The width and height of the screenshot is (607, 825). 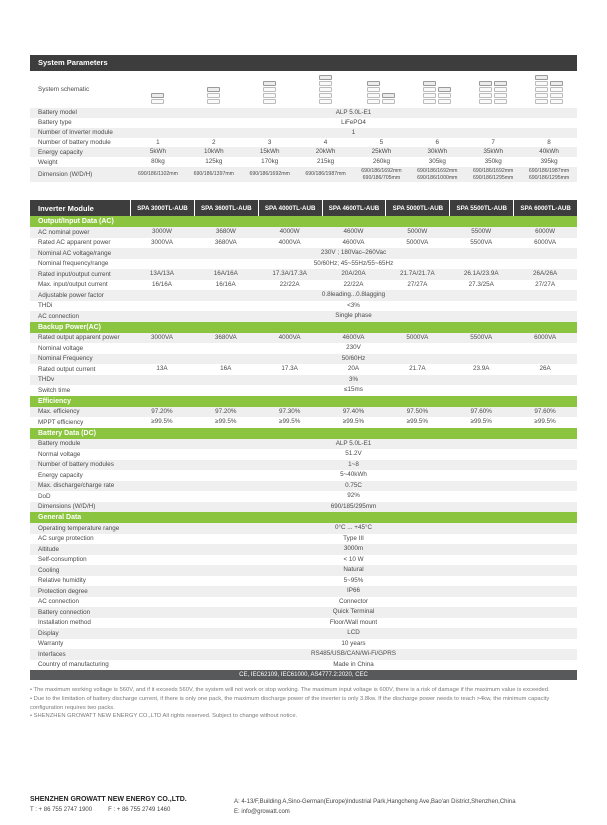 What do you see at coordinates (158, 162) in the screenshot?
I see `spec-value: 80kg` at bounding box center [158, 162].